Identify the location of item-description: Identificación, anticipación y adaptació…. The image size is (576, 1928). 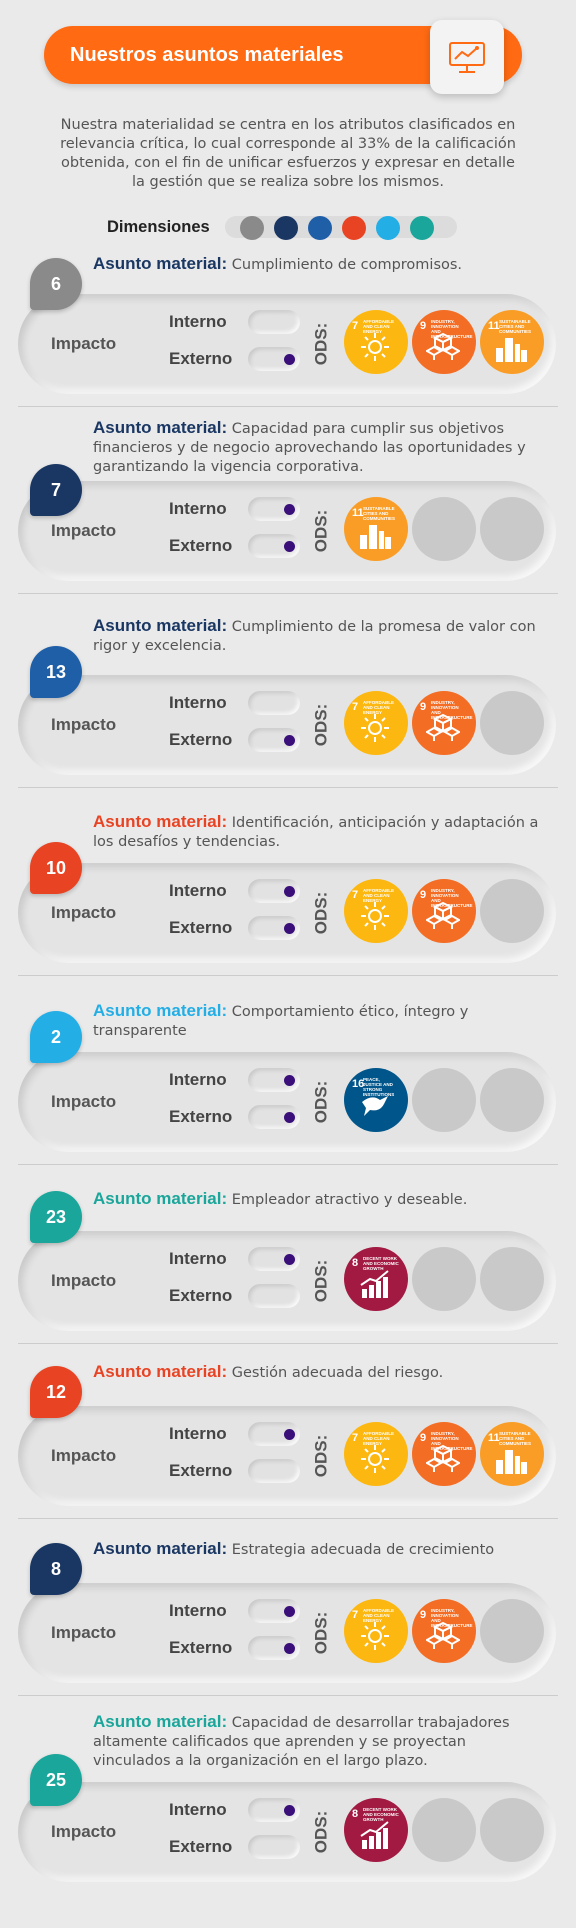
(316, 832).